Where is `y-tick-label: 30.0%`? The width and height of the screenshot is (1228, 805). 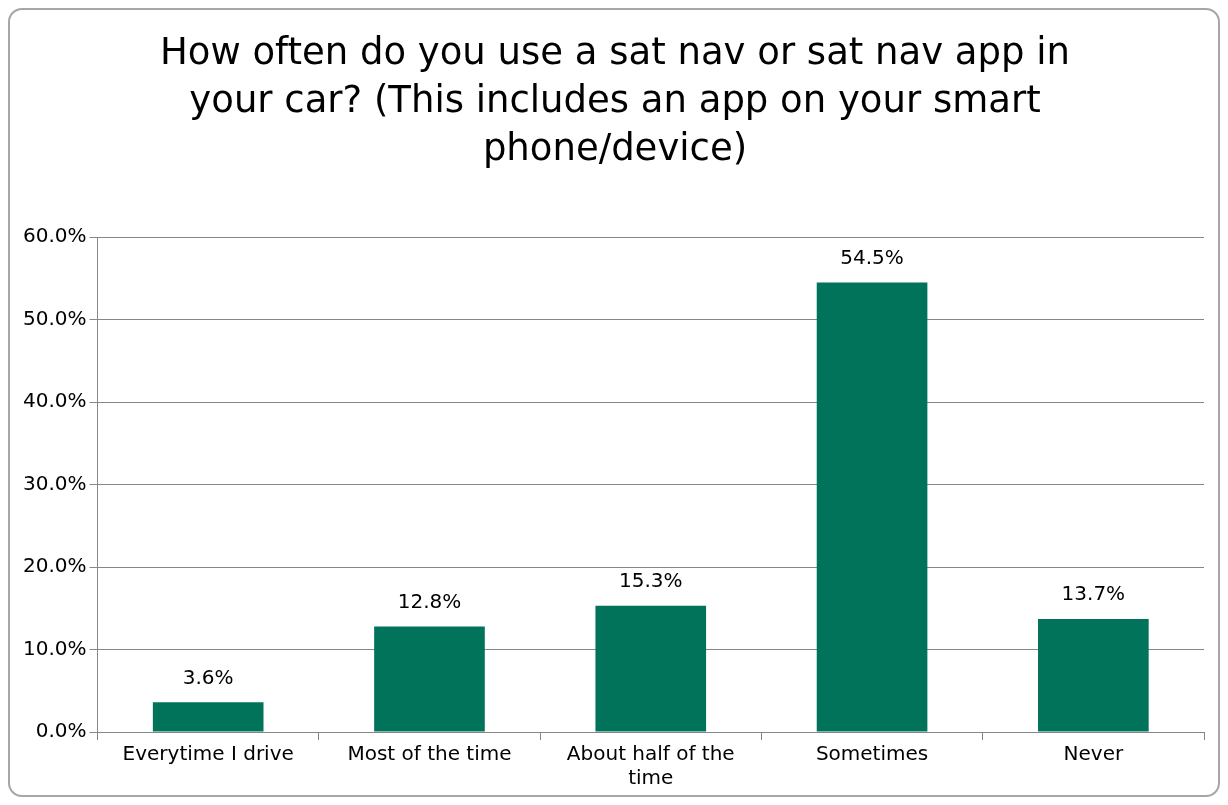
y-tick-label: 30.0% is located at coordinates (54, 482).